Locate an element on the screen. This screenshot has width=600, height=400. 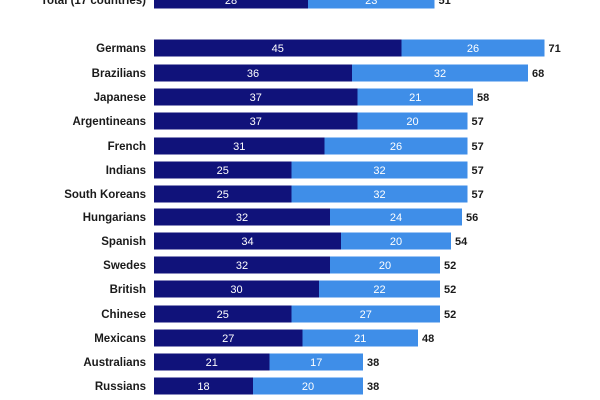
category-label: Mexicans is located at coordinates (120, 339).